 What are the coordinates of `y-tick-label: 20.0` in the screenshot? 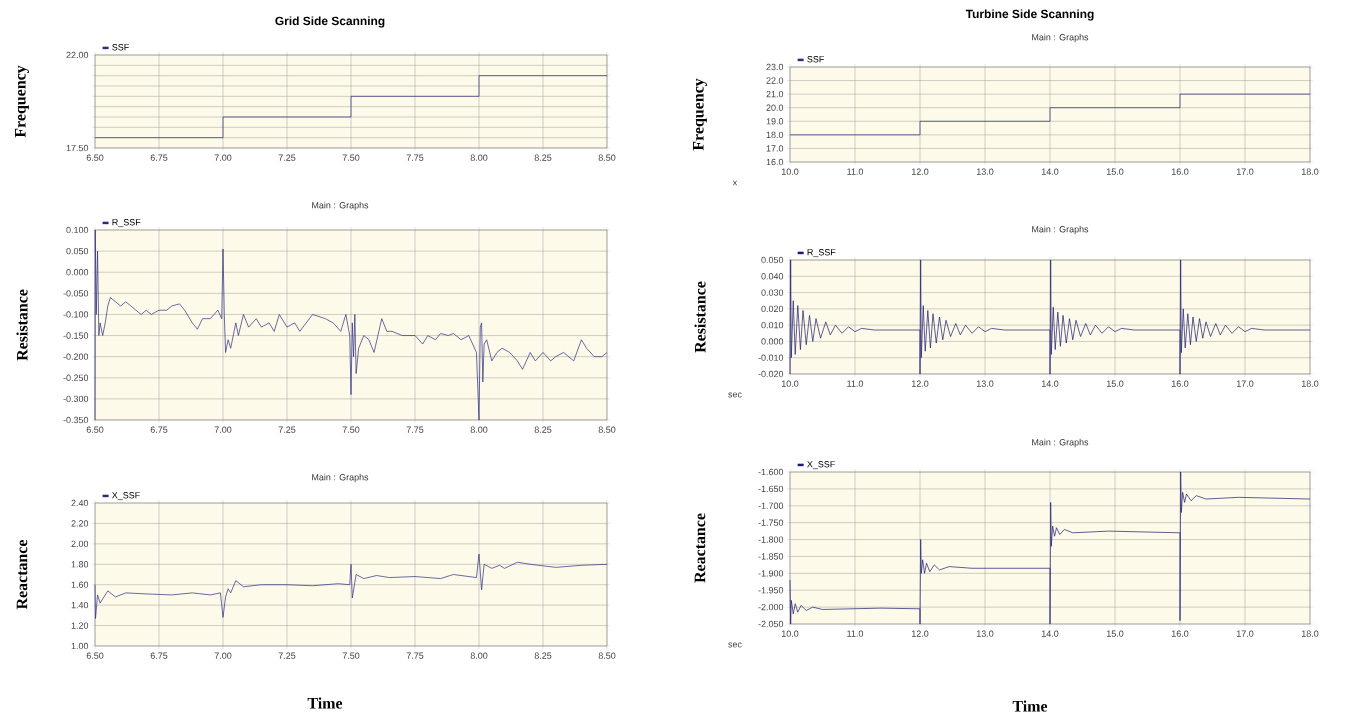 It's located at (775, 107).